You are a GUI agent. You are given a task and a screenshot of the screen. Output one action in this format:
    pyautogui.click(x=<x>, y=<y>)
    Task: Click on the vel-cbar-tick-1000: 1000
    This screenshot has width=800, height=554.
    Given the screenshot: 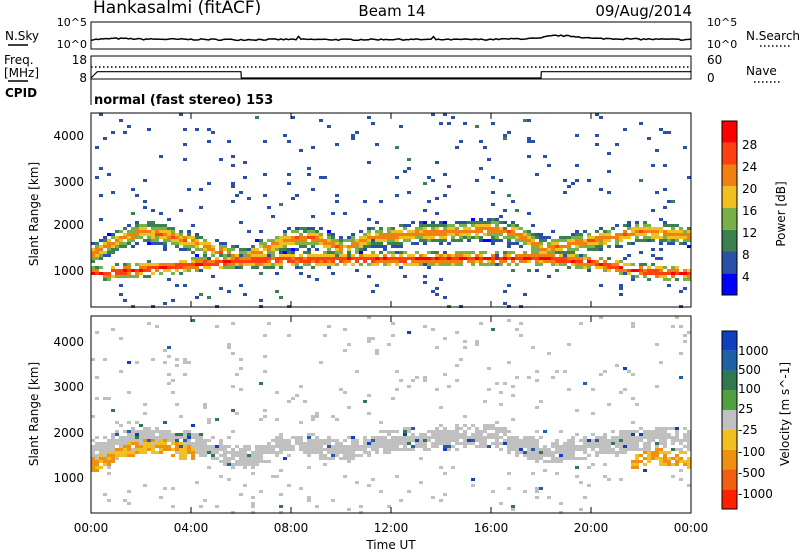 What is the action you would take?
    pyautogui.click(x=753, y=351)
    